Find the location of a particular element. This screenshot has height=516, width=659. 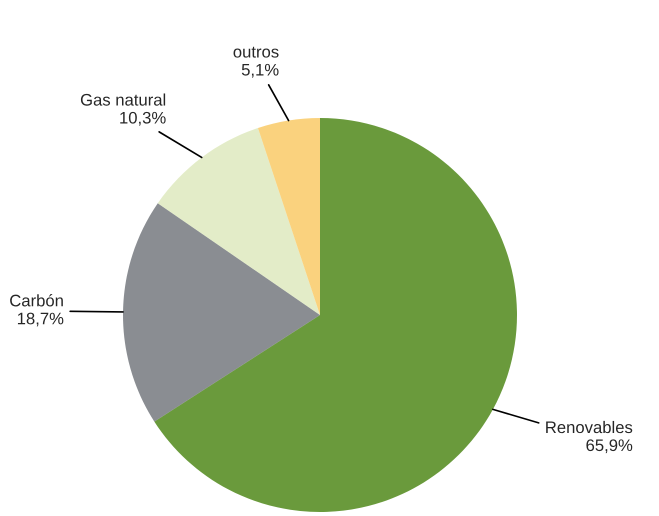

slice-label: Renovables is located at coordinates (589, 427).